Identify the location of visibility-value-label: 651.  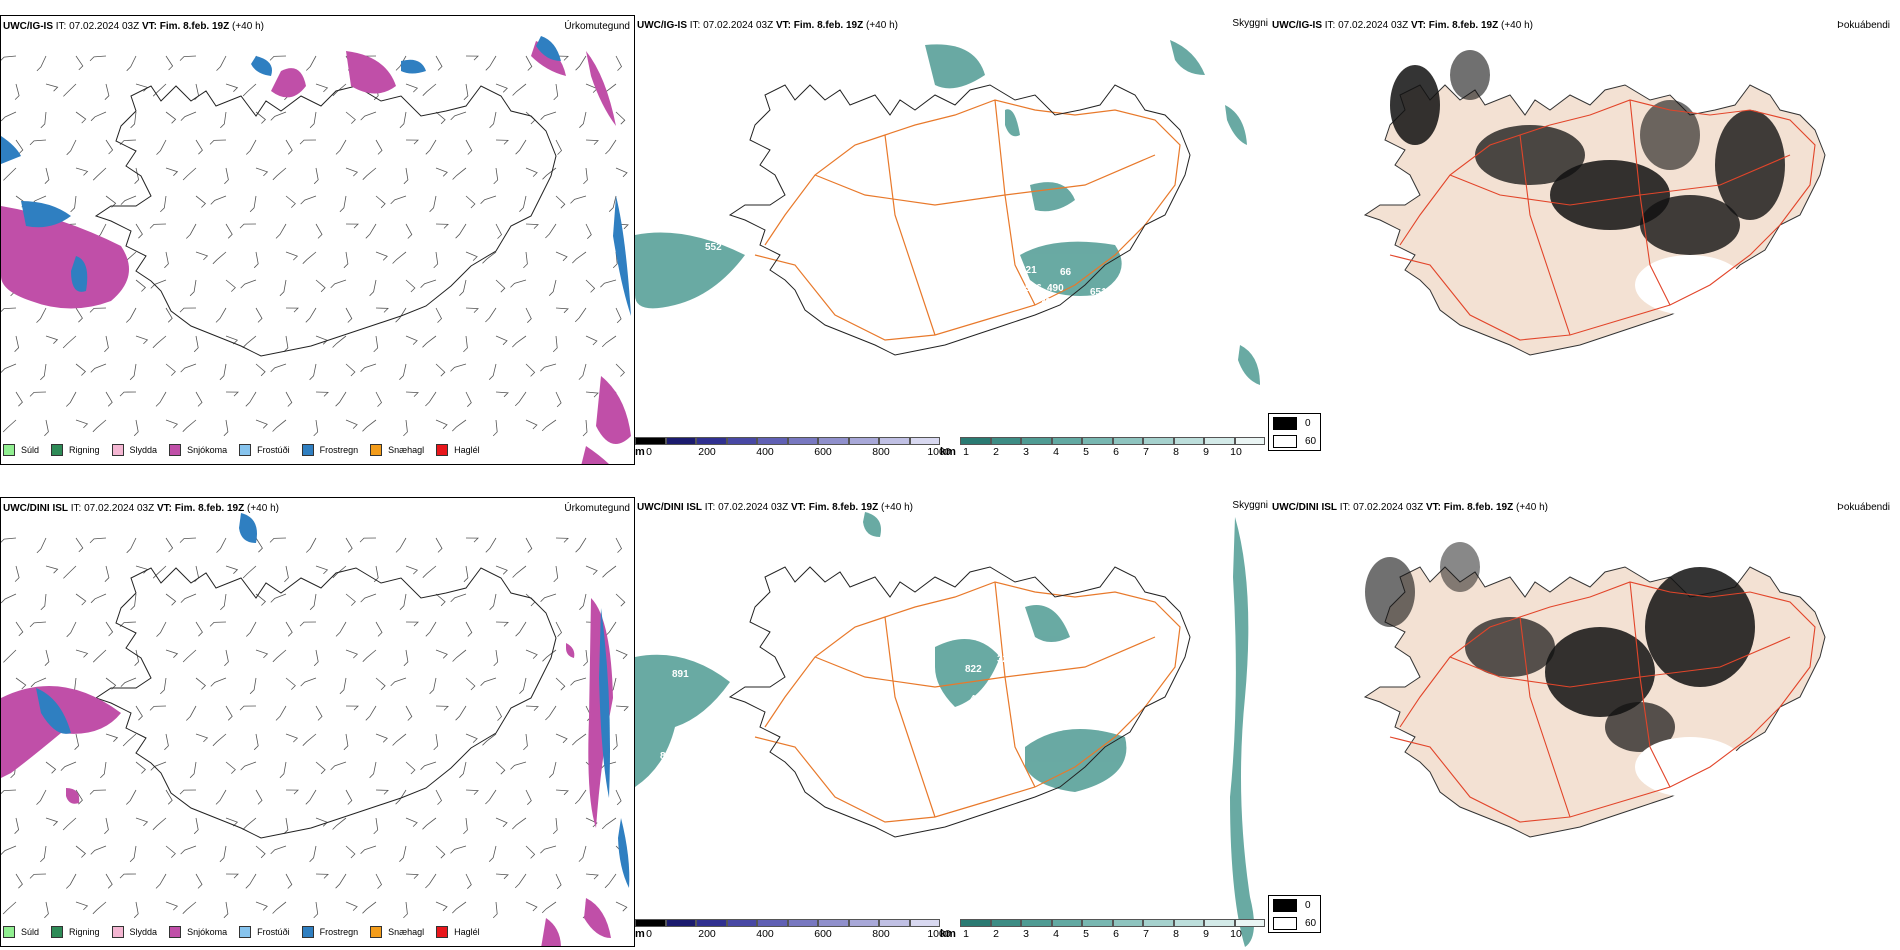
(1098, 292).